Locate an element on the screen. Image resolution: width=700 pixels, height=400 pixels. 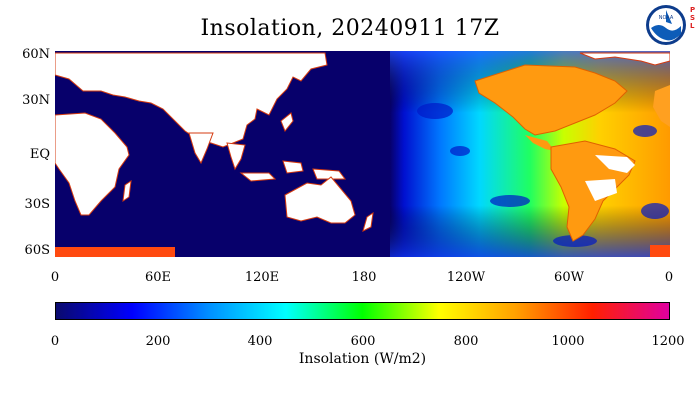
noaa-logo-text: NOAA is located at coordinates (666, 18).